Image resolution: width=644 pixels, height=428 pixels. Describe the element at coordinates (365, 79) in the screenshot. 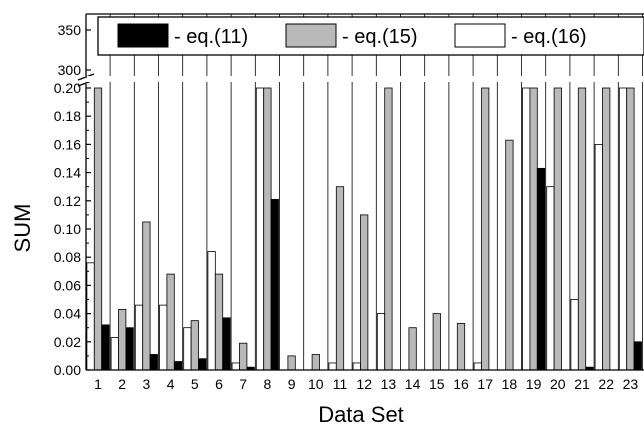

I see `axis-break-gap` at that location.